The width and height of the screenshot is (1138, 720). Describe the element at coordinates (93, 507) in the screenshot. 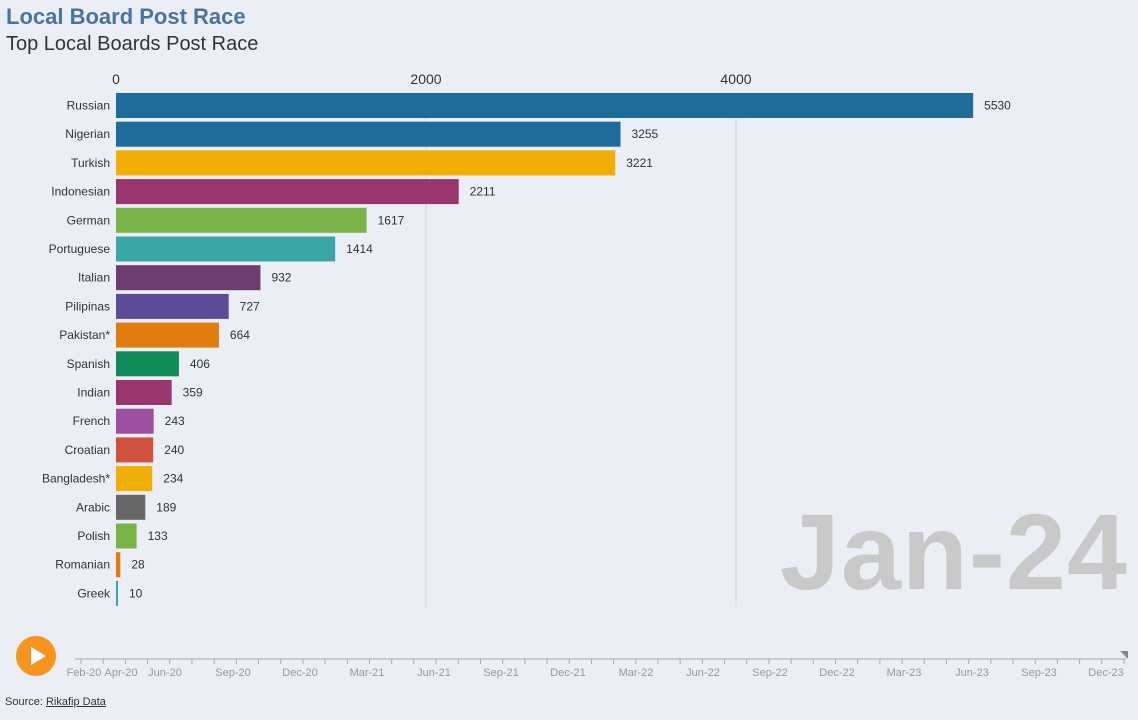

I see `category-label: Arabic` at that location.